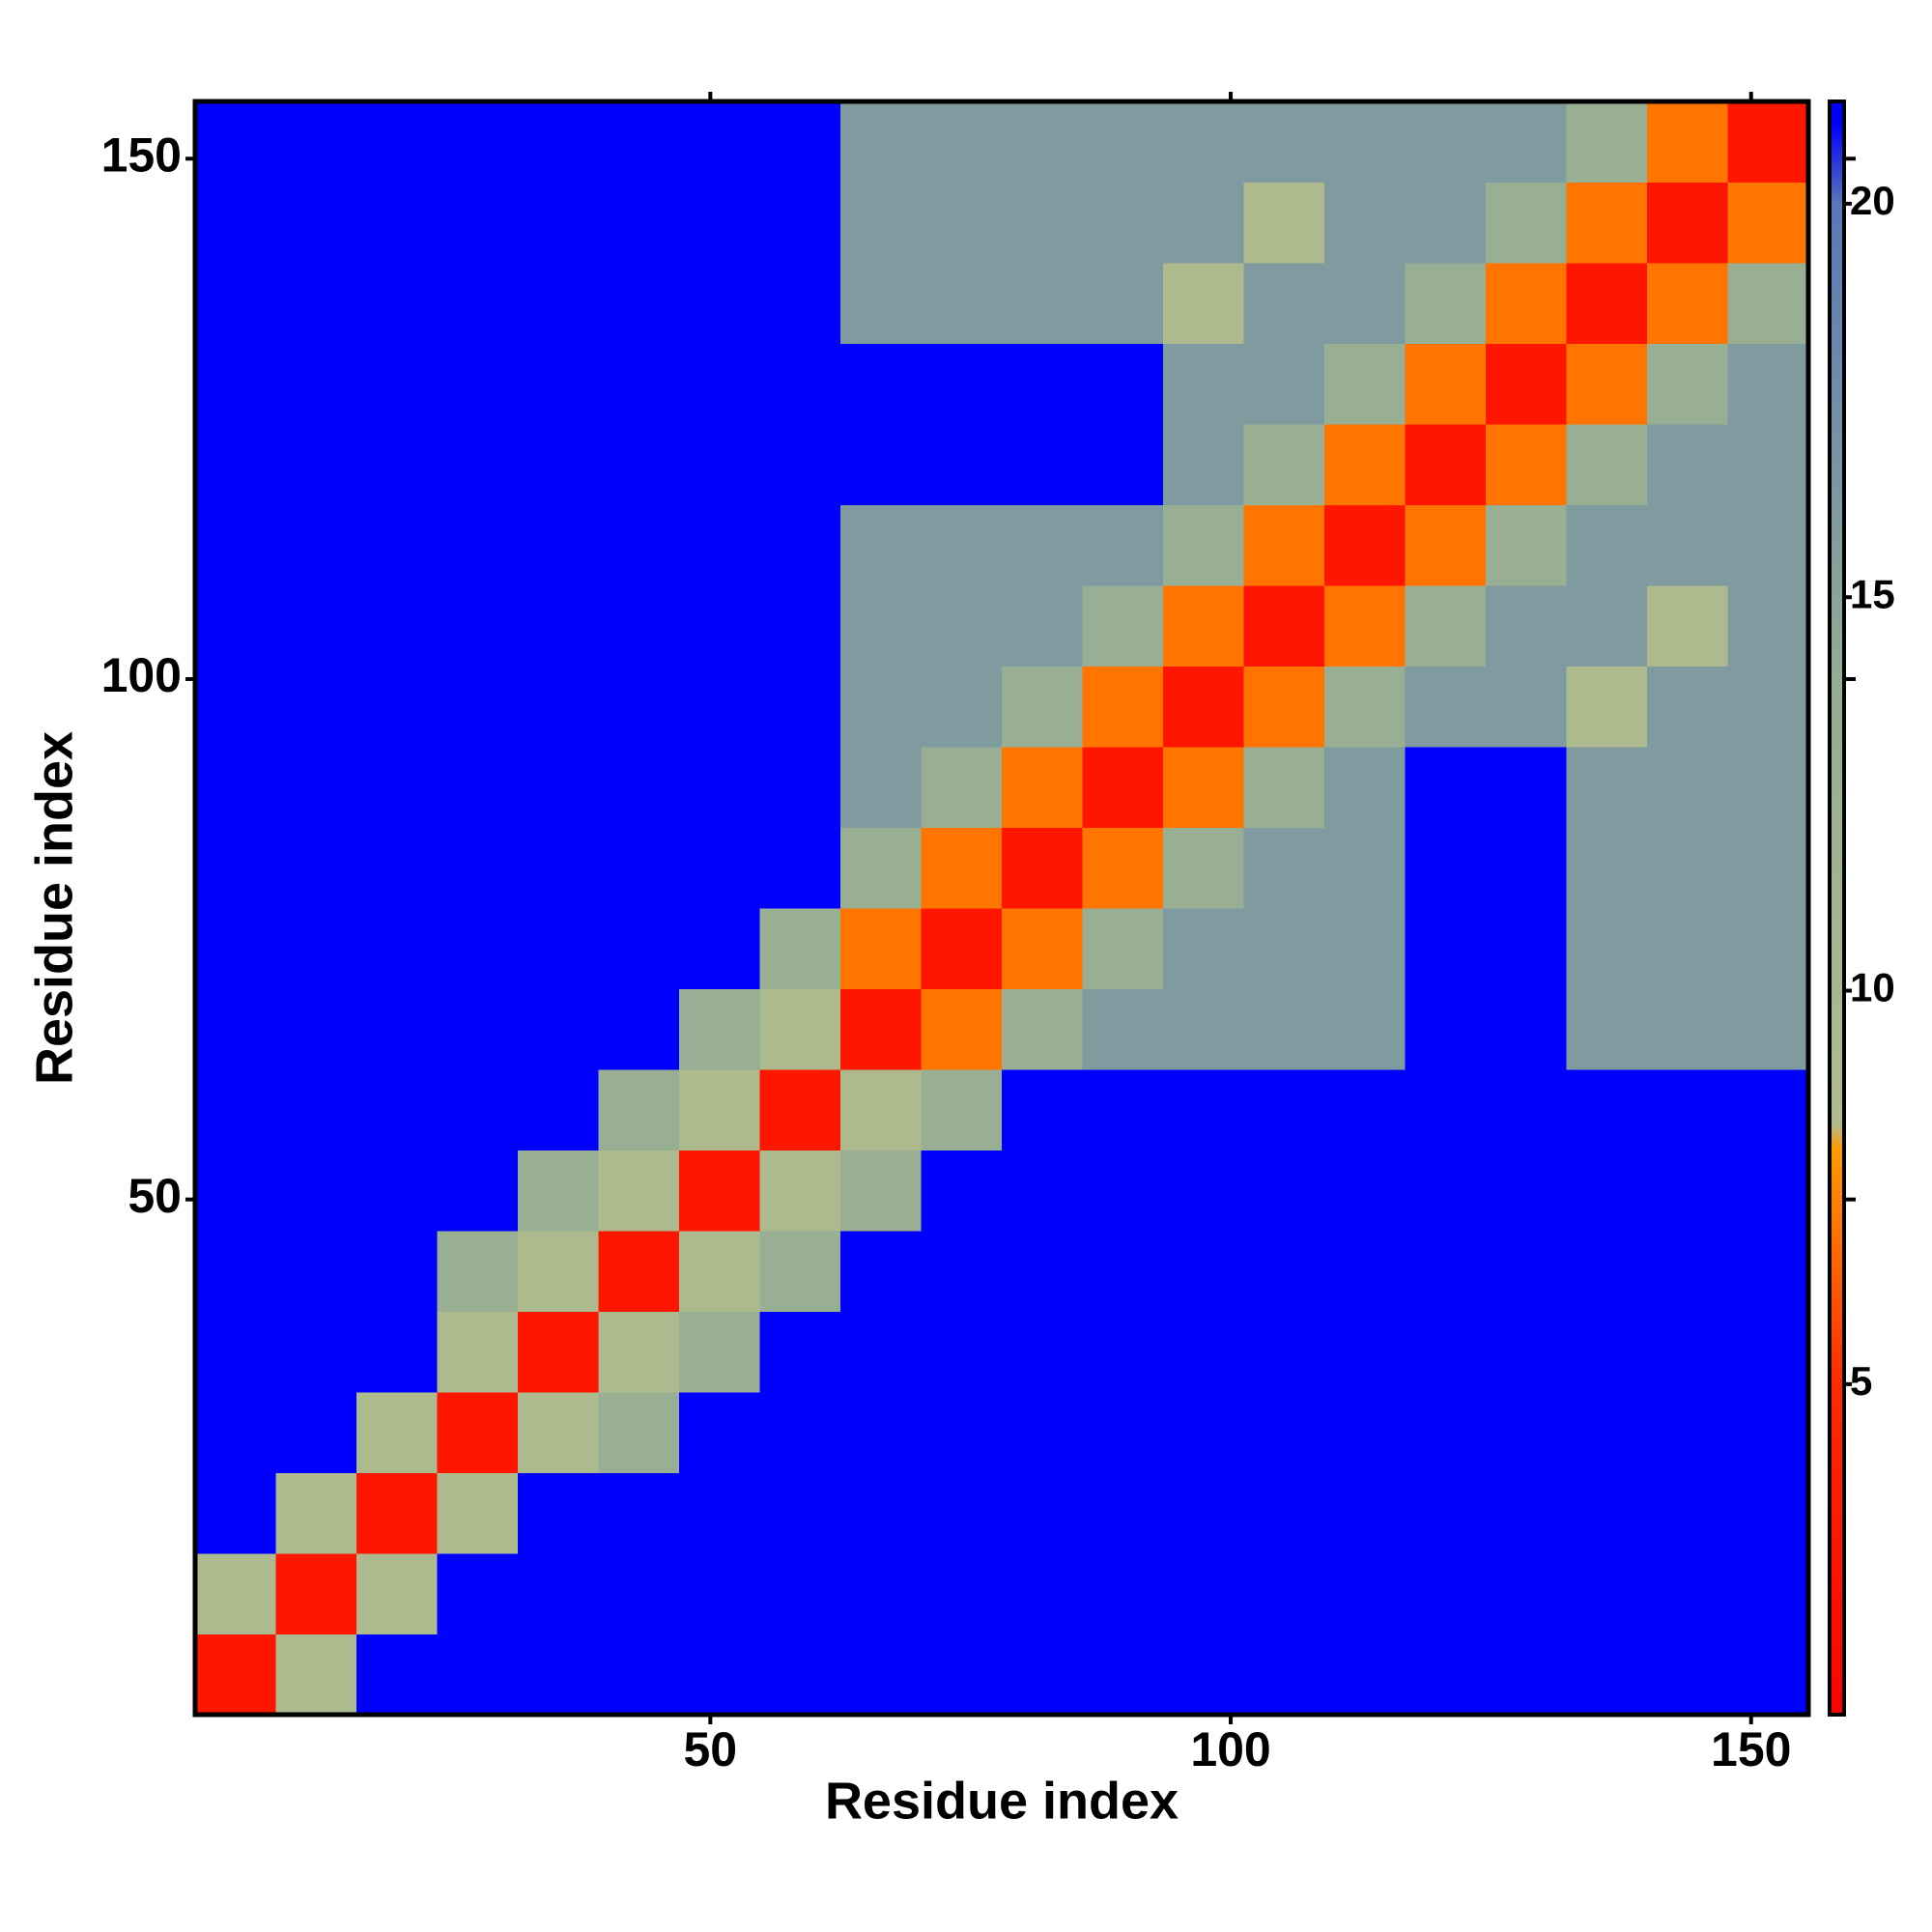  What do you see at coordinates (1872, 987) in the screenshot?
I see `colorbar-tick-label: 10` at bounding box center [1872, 987].